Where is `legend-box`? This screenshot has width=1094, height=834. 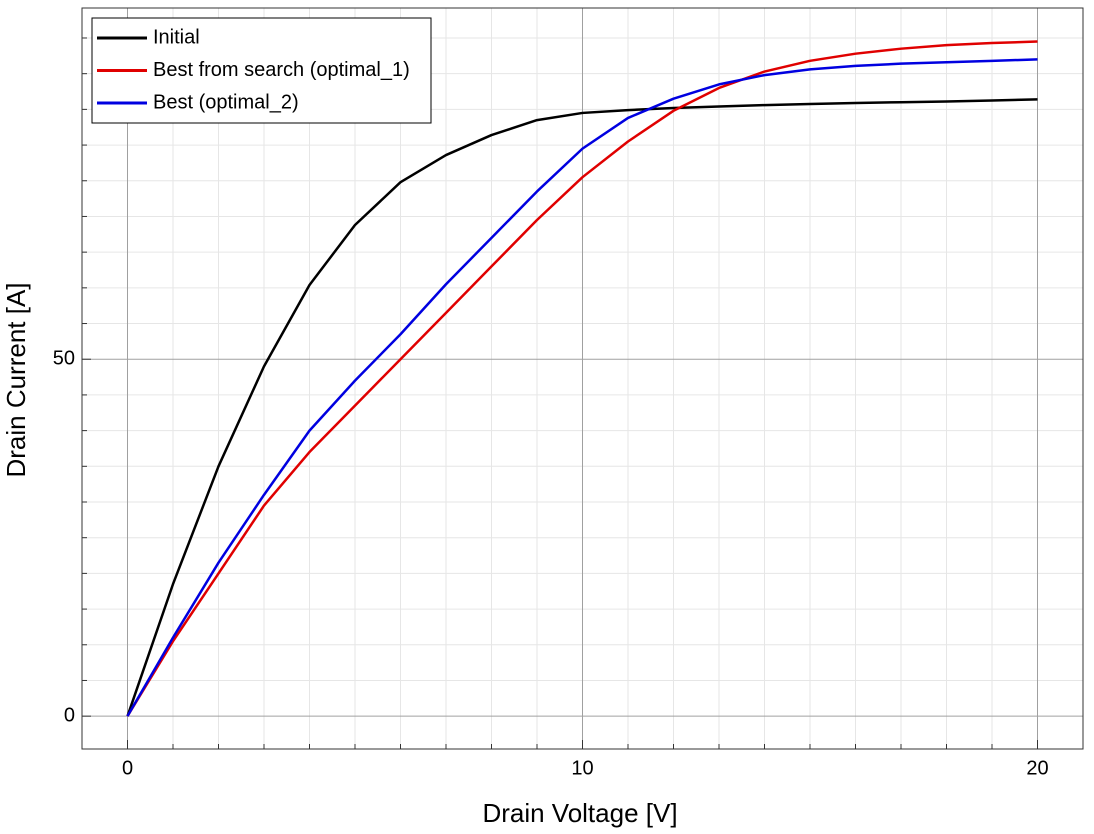 legend-box is located at coordinates (261, 70).